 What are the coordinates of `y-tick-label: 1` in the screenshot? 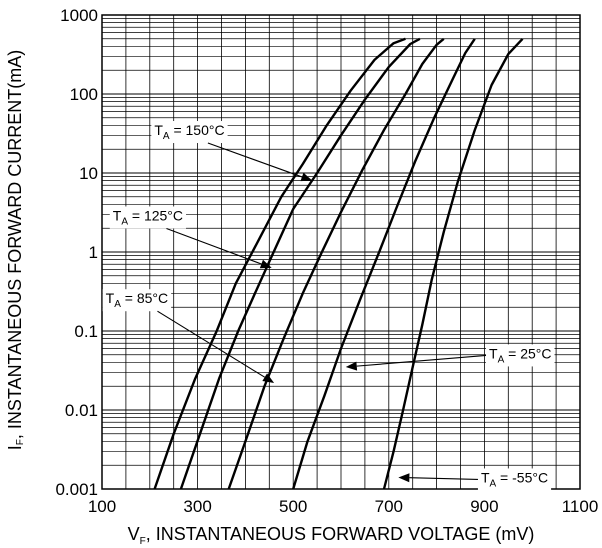 It's located at (93, 252).